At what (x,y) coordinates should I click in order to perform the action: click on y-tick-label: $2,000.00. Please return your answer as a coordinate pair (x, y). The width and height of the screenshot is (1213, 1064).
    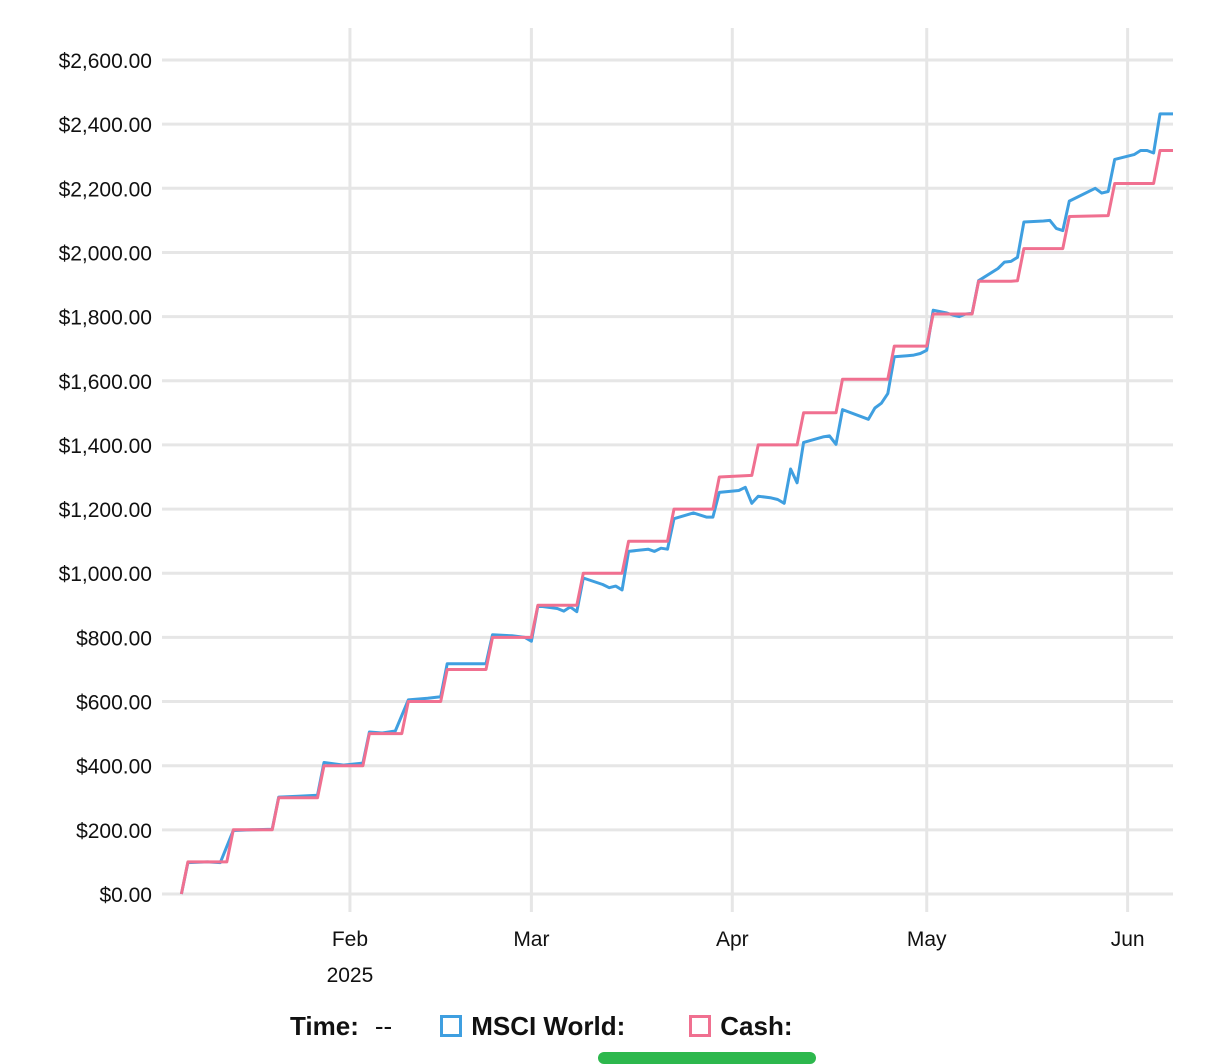
    Looking at the image, I should click on (105, 253).